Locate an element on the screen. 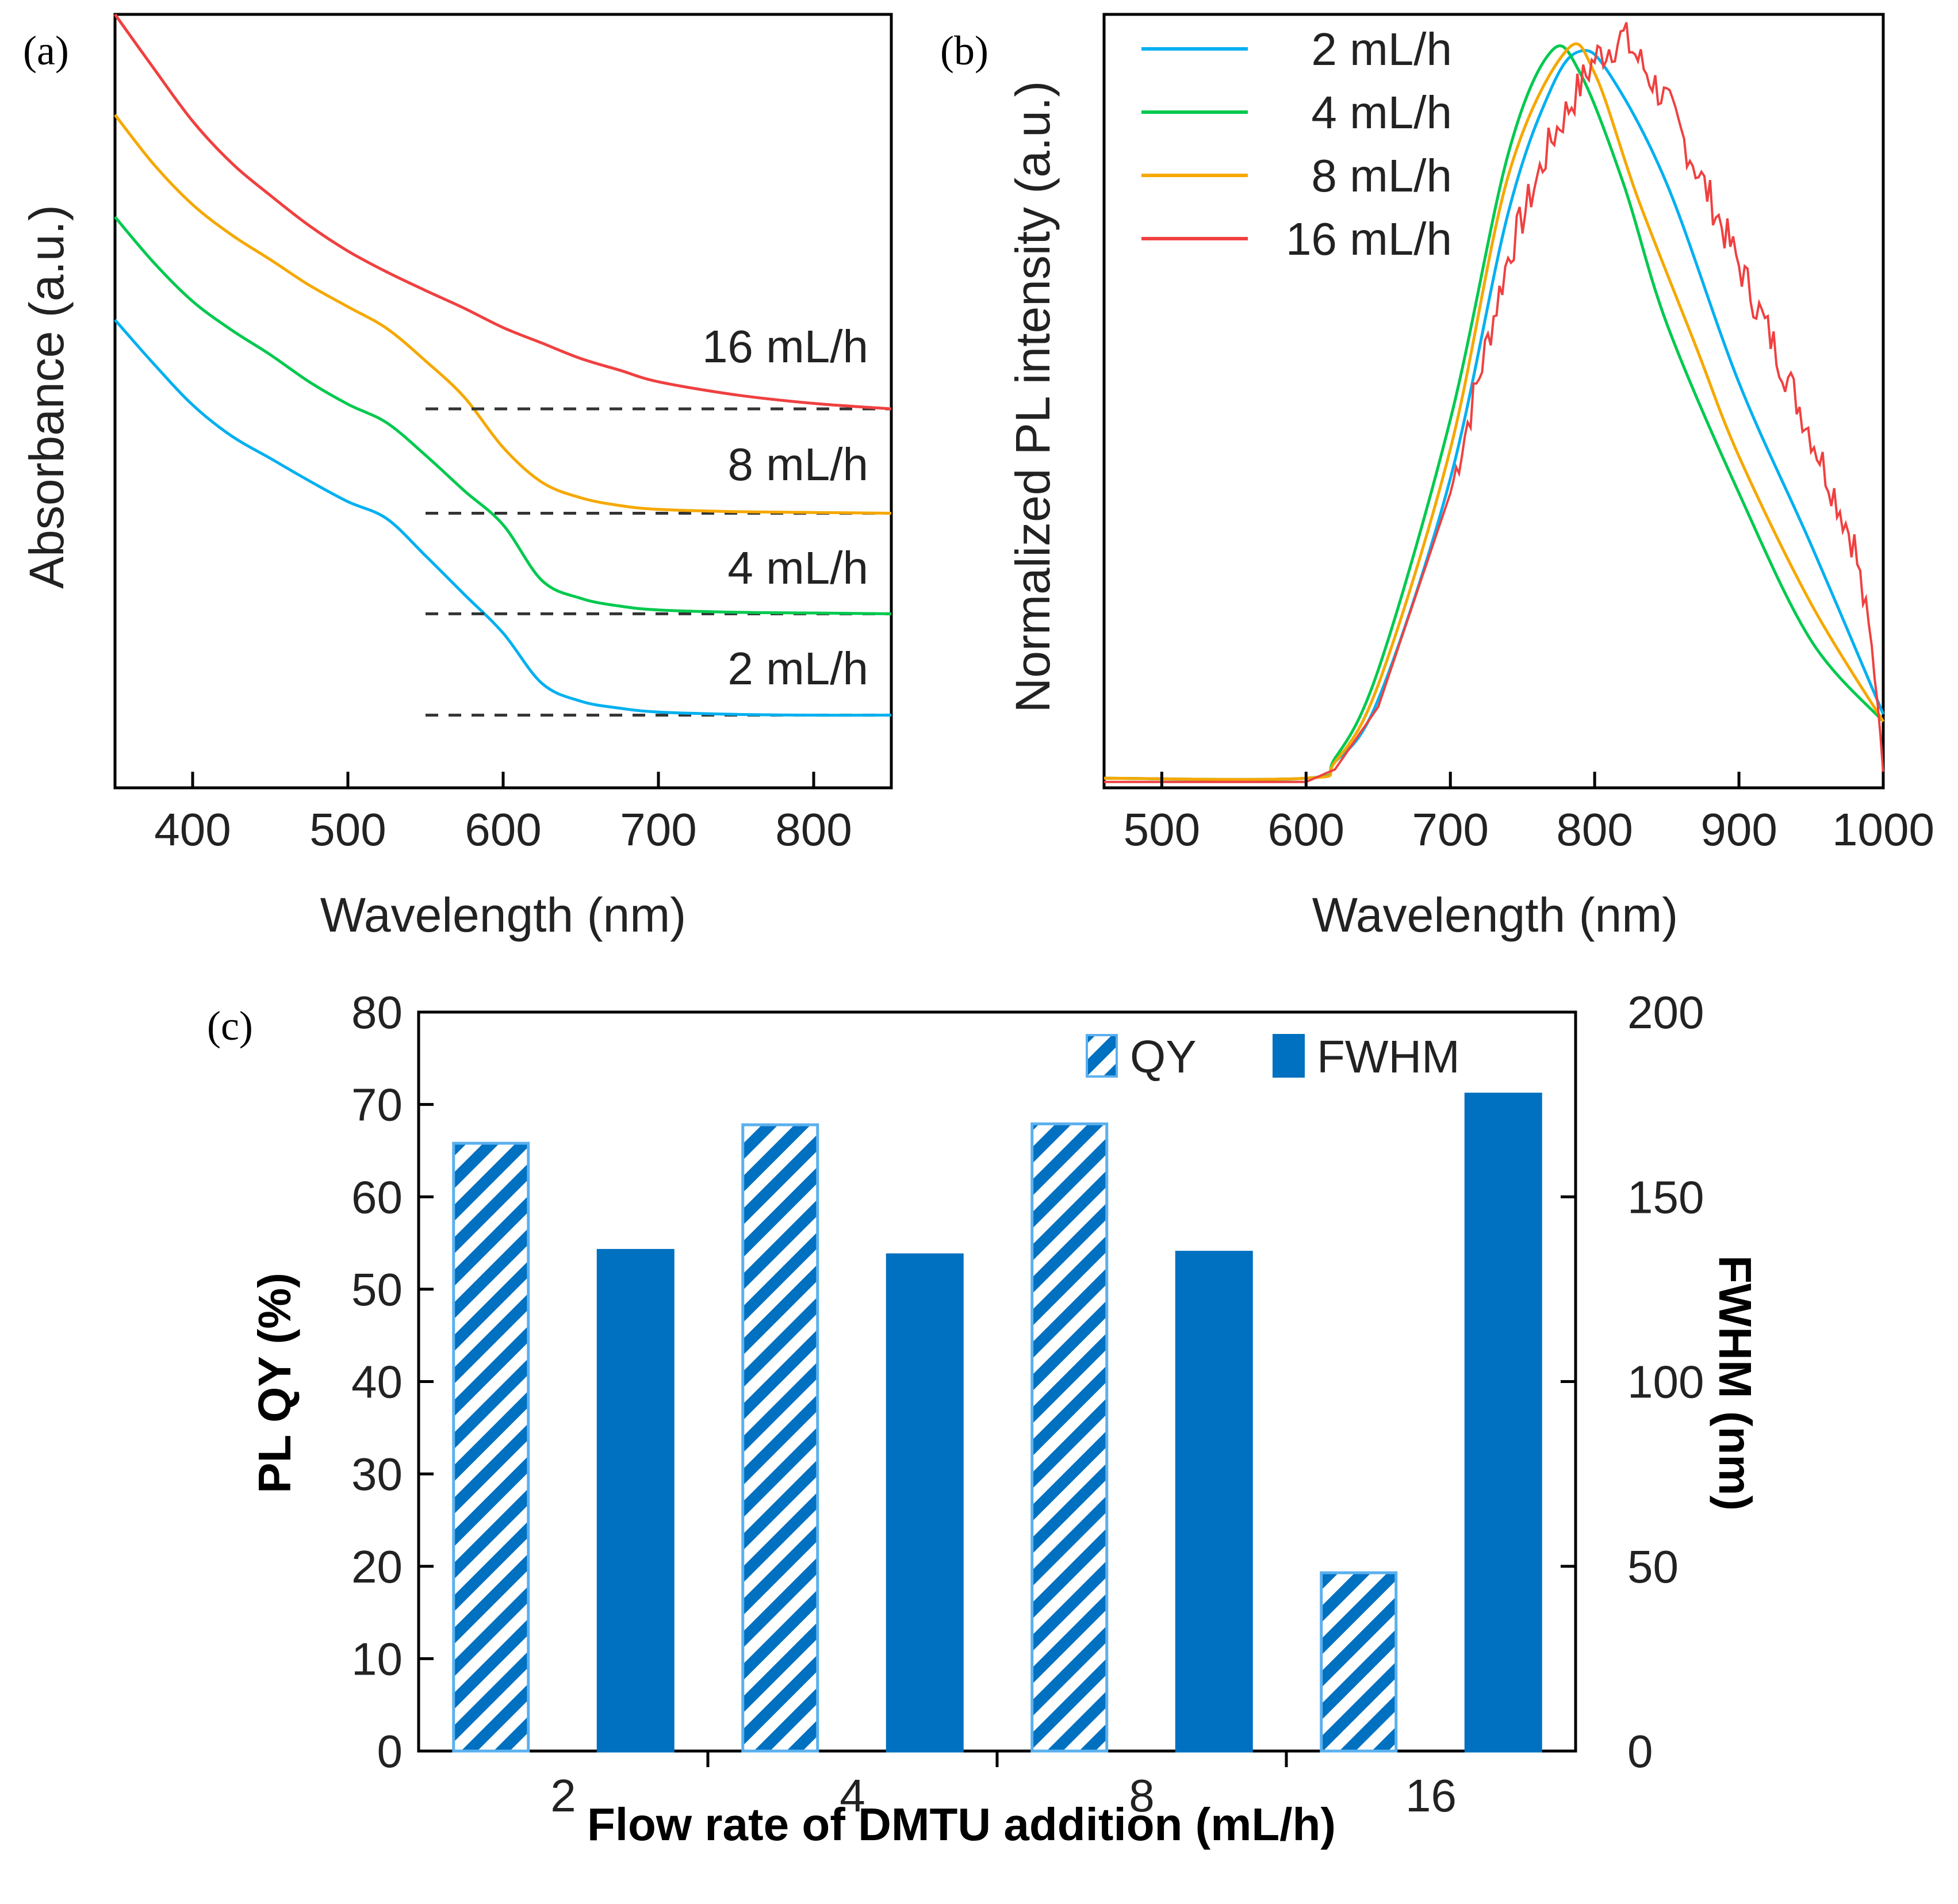 Image resolution: width=1958 pixels, height=1904 pixels. b-legend-label-8-ml-h: 8 mL/h is located at coordinates (1381, 175).